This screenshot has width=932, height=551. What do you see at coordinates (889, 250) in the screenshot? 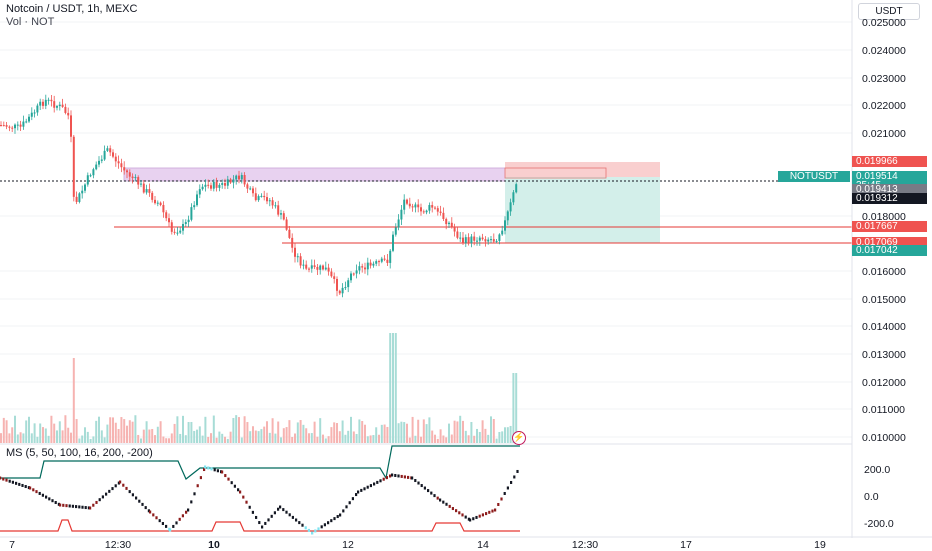
I see `take-profit-price-tag: 0.017042` at bounding box center [889, 250].